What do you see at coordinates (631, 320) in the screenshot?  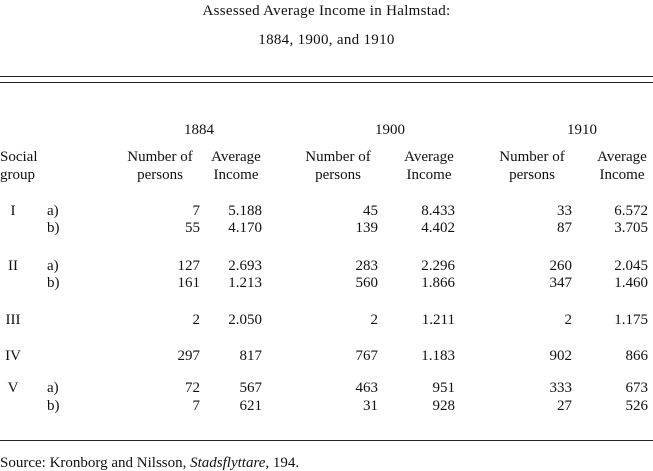 I see `cell: 1.175` at bounding box center [631, 320].